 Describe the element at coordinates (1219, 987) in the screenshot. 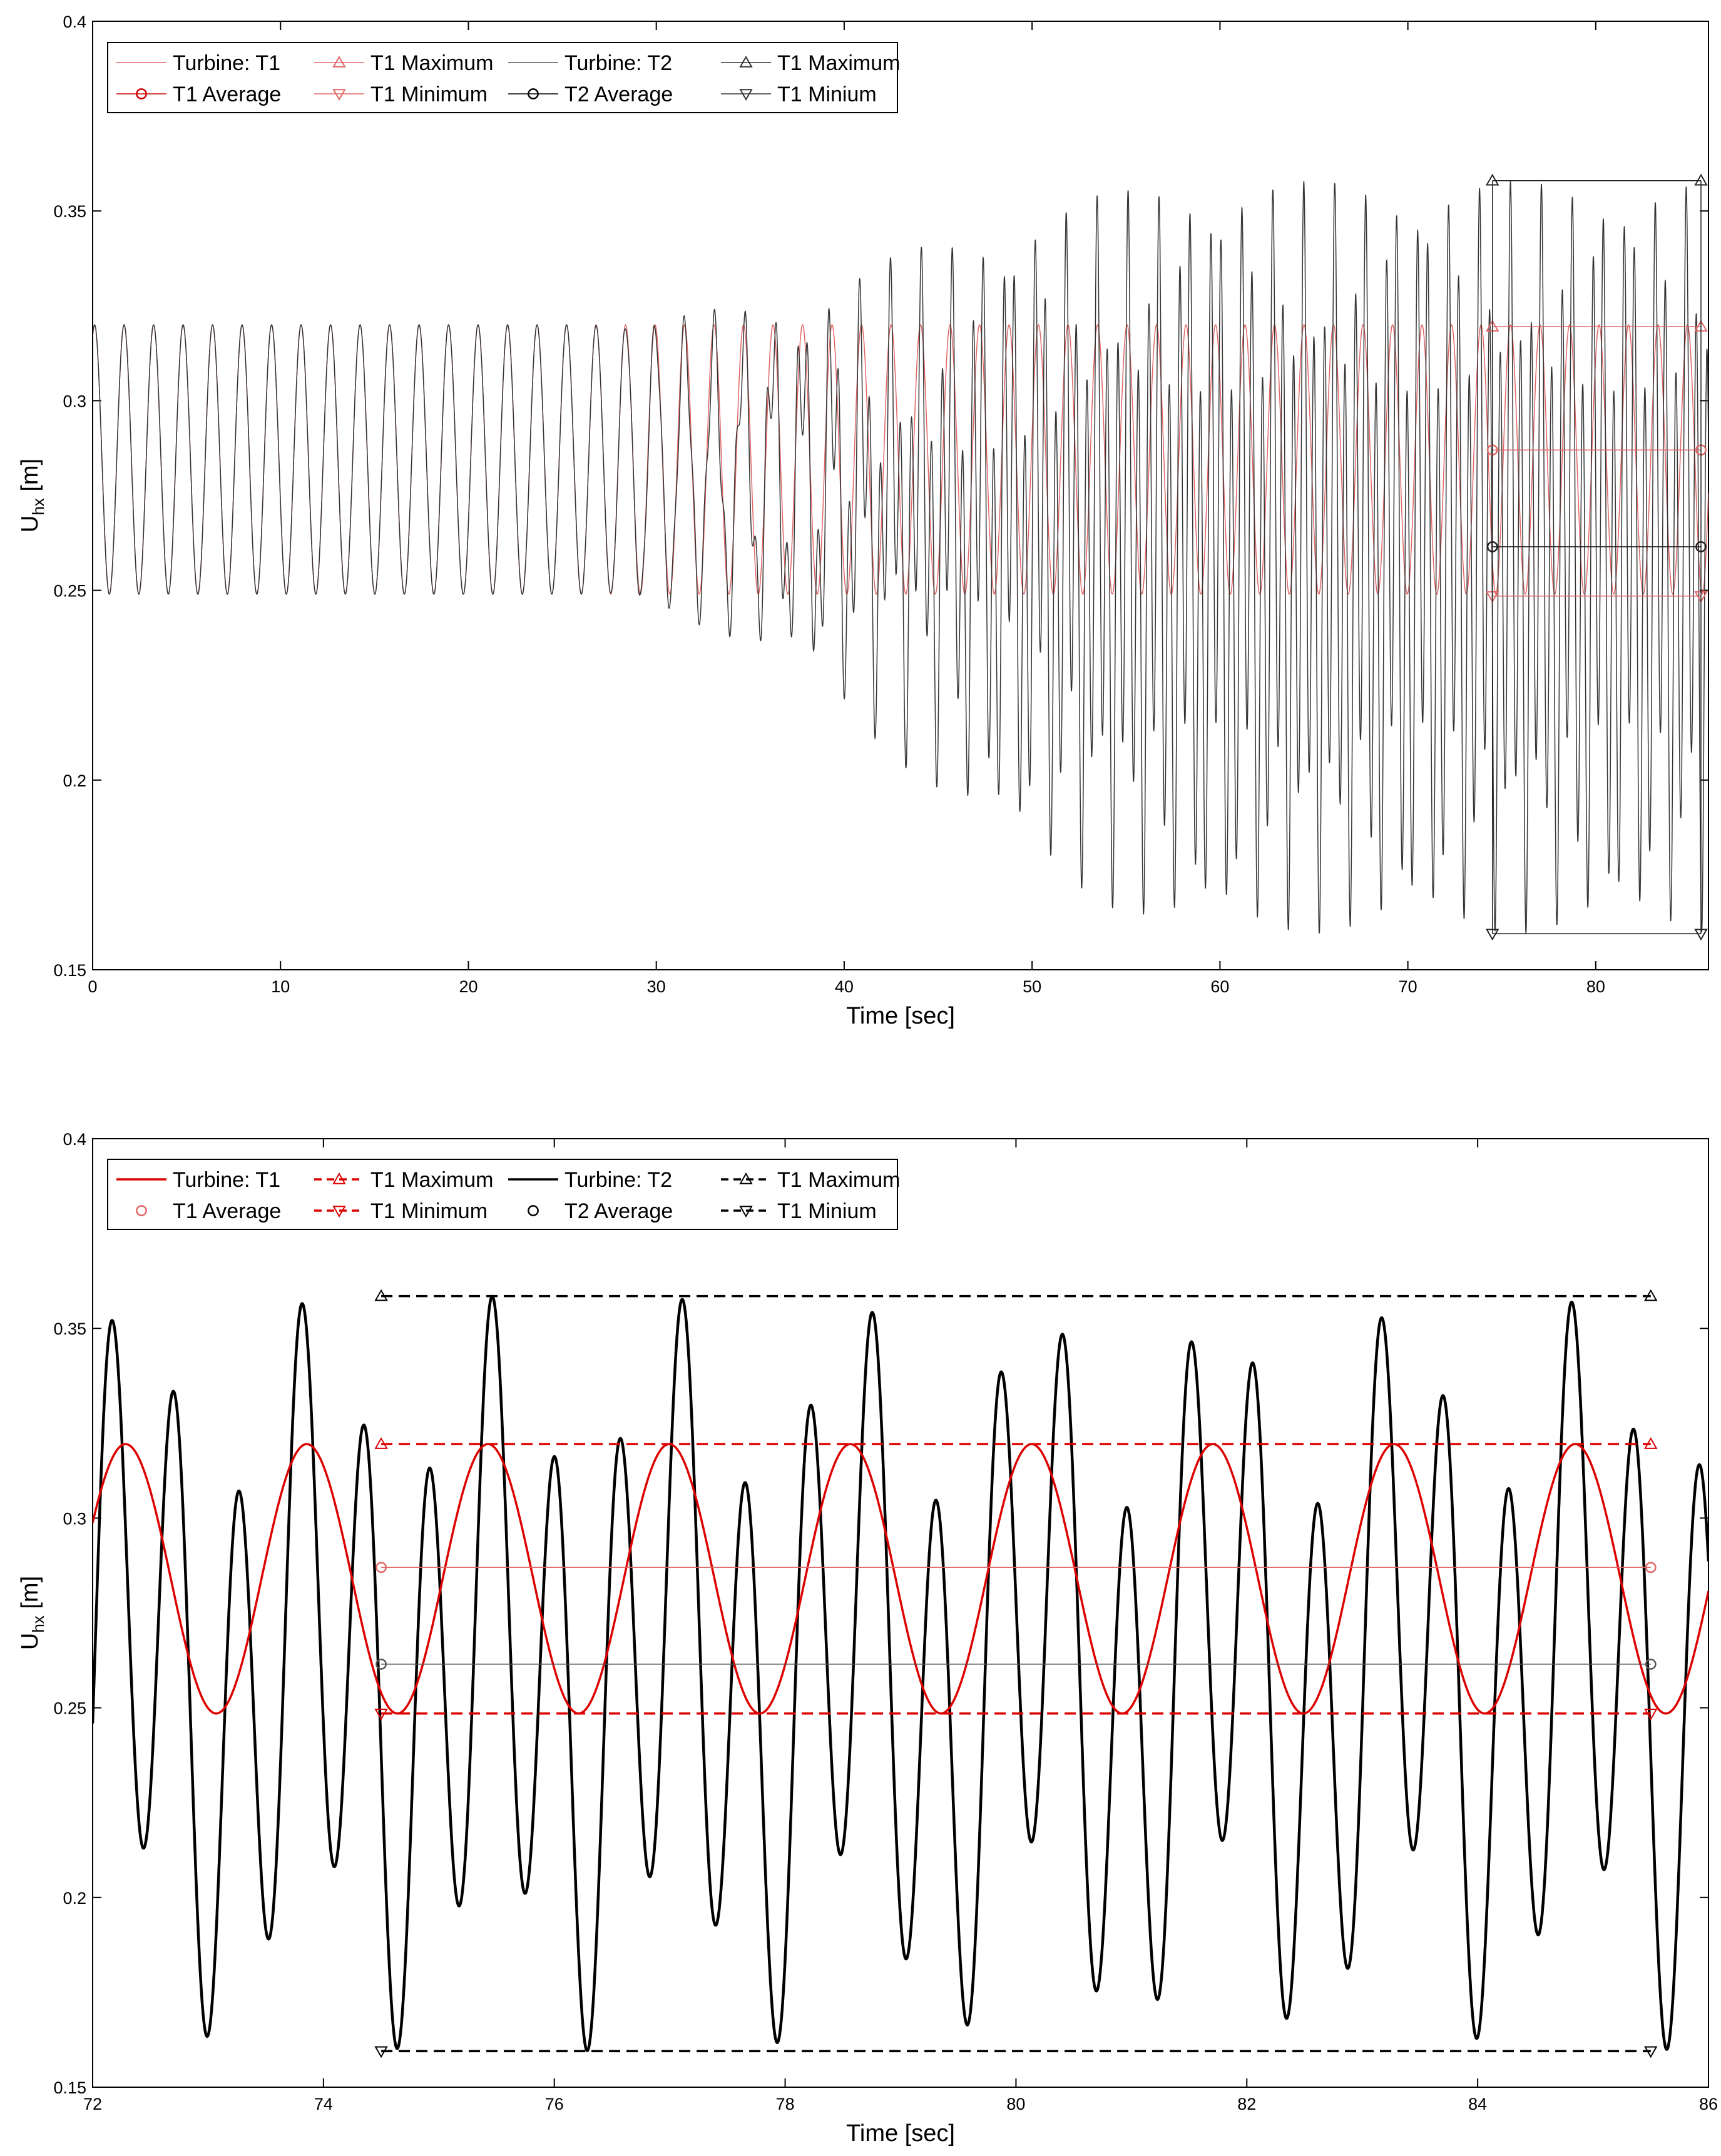

I see `x-tick-label: 60` at that location.